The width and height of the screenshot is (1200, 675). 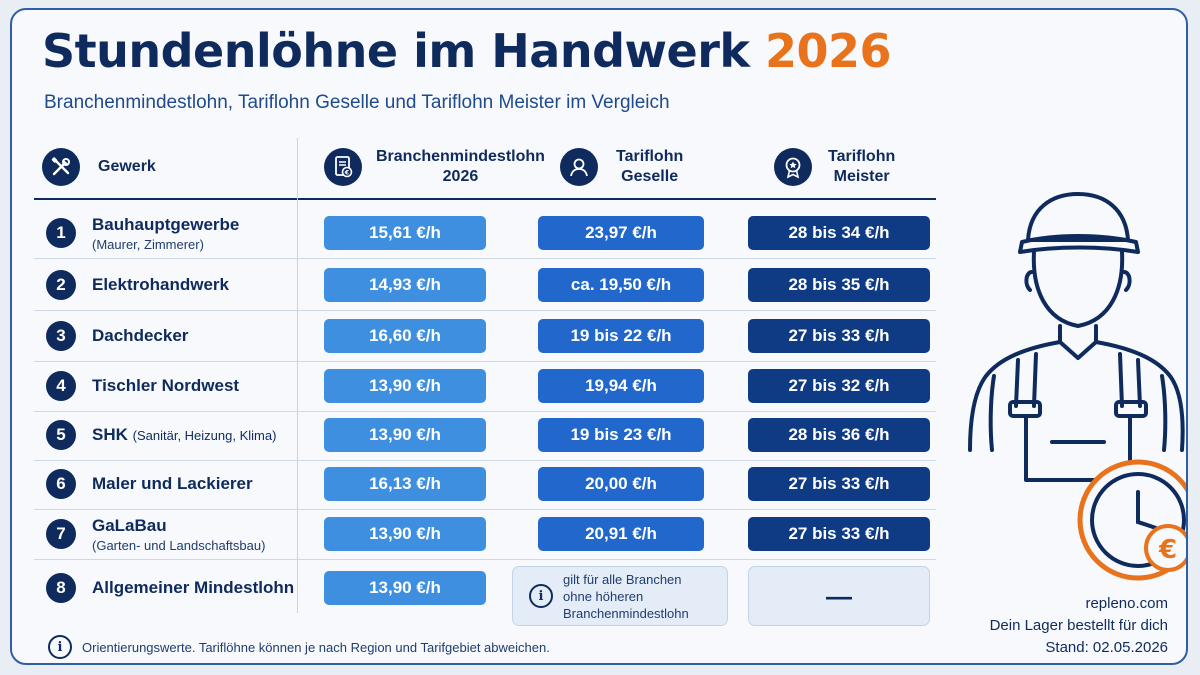 I want to click on trade-name: Bauhauptgewerbe, so click(x=166, y=224).